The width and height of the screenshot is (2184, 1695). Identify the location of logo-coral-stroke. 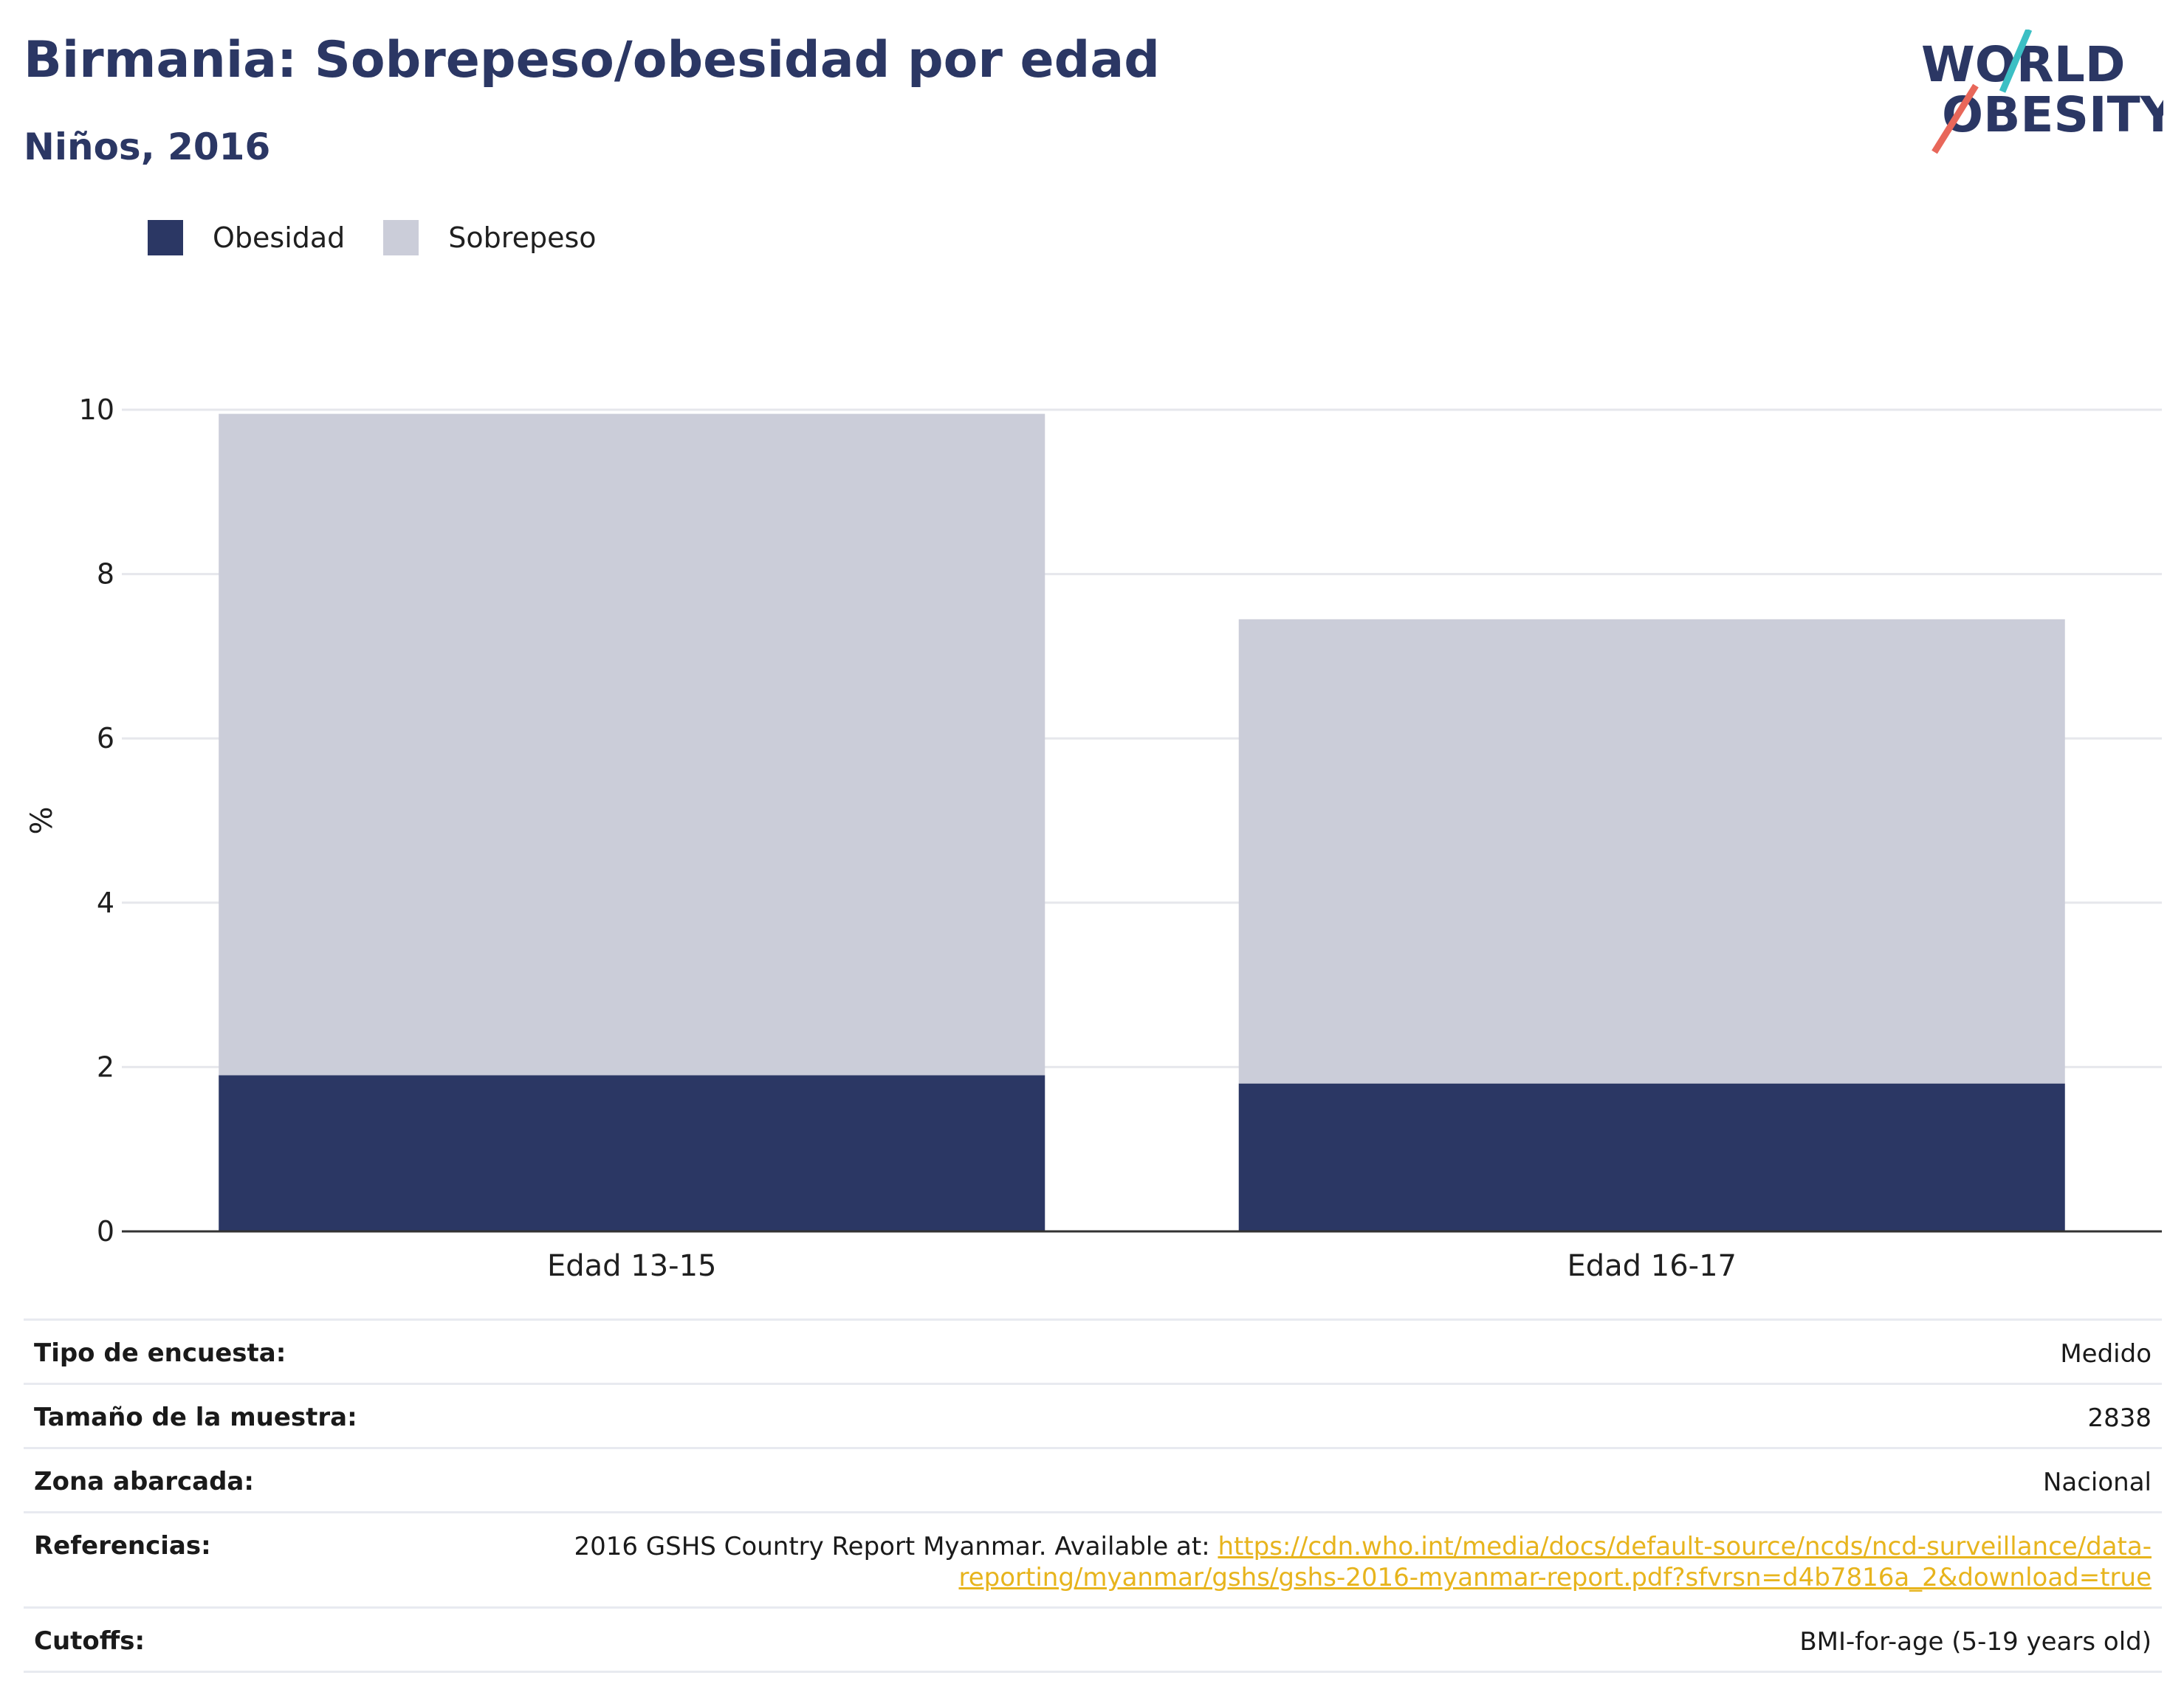
(1955, 118).